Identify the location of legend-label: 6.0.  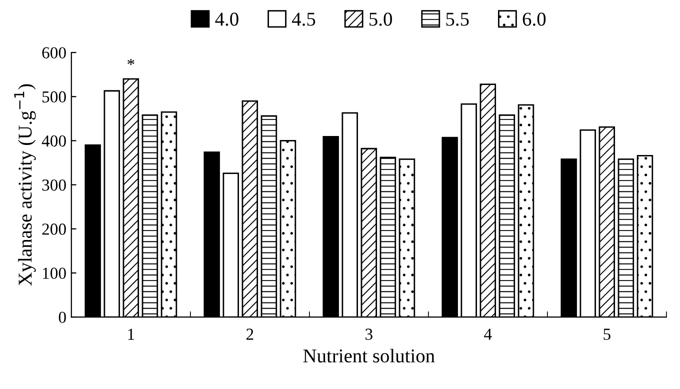
(534, 19).